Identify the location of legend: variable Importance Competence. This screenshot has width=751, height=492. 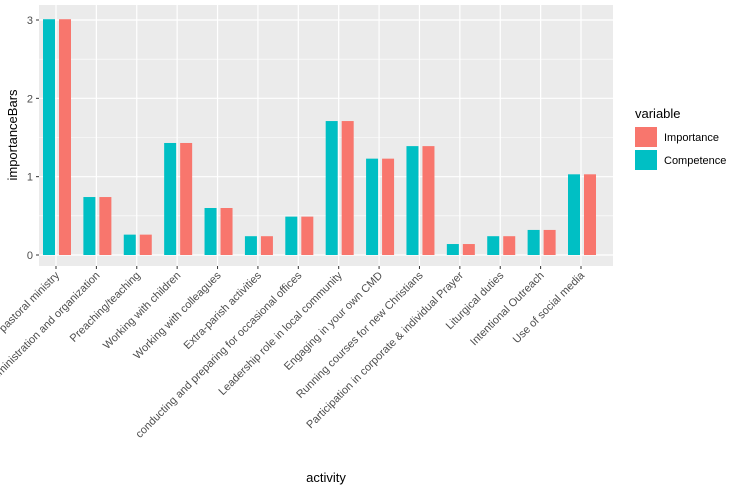
(680, 138).